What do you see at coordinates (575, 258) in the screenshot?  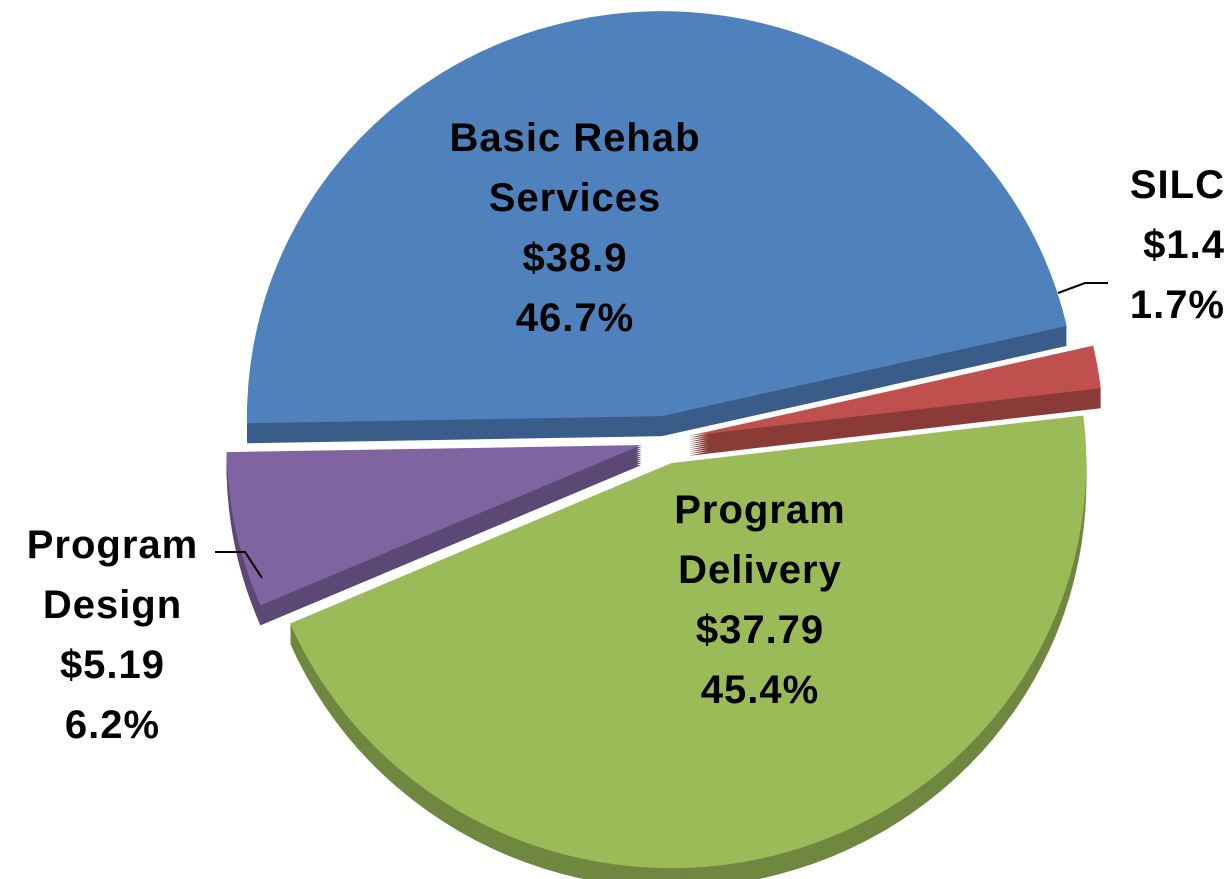 I see `amount-label: $38.9` at bounding box center [575, 258].